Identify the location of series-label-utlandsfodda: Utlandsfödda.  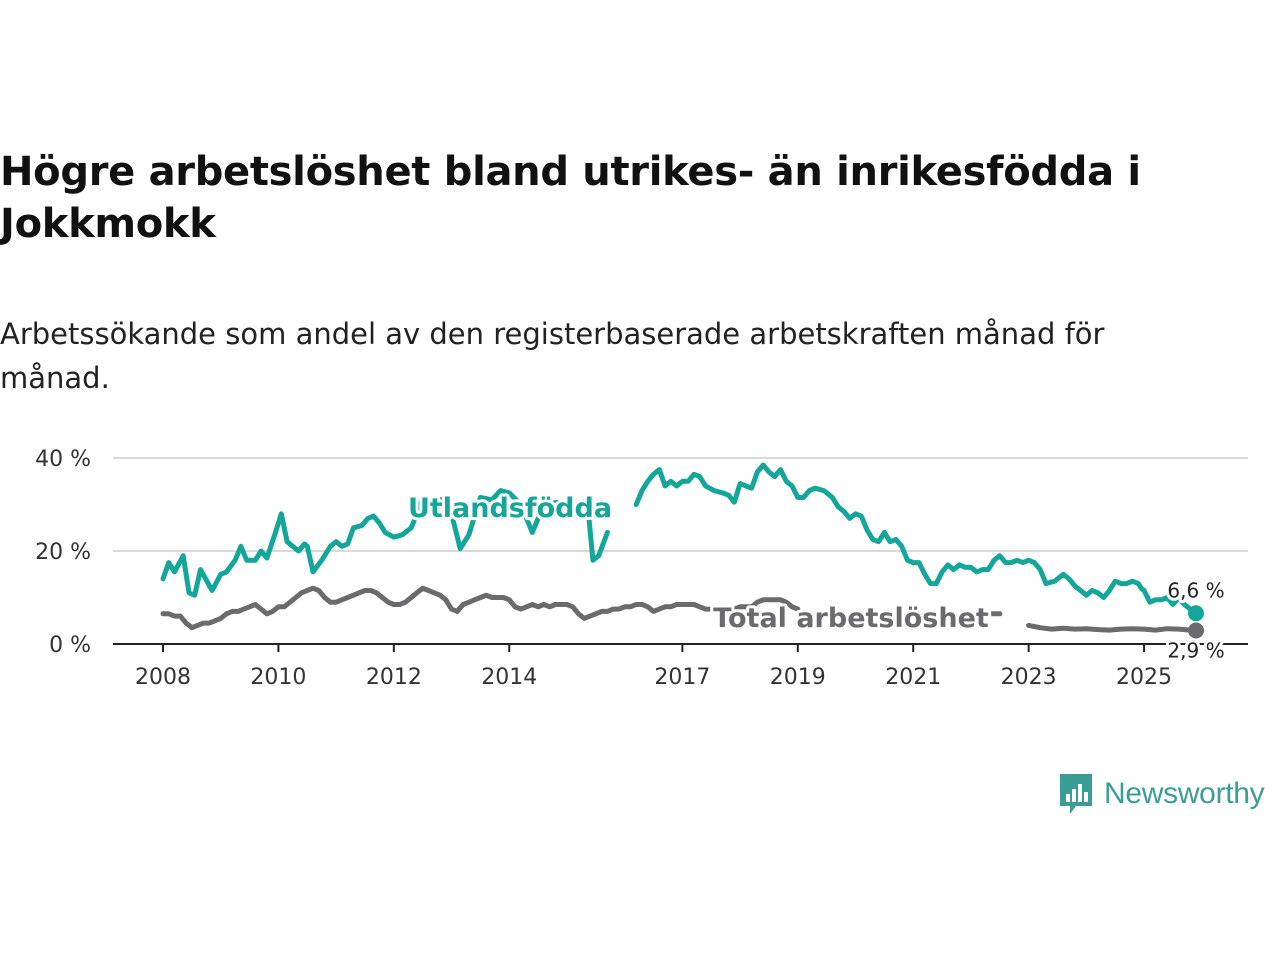
(510, 508).